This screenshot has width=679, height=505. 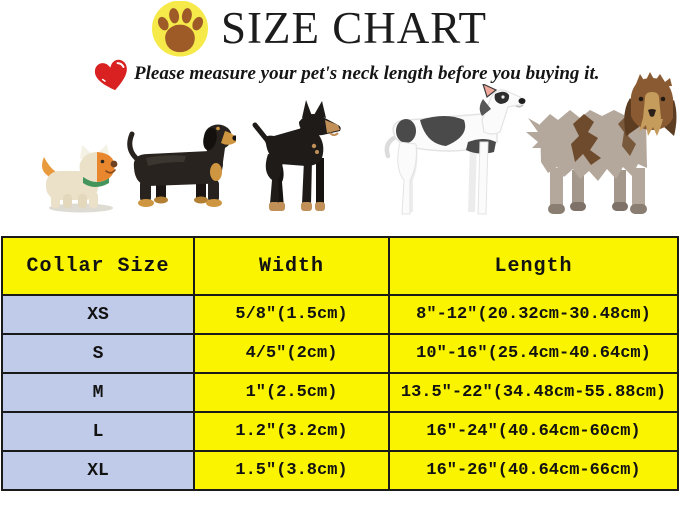 I want to click on table-row-xl: XL 1.5"(3.8cm) 16"-26"(40.64cm-66cm), so click(x=340, y=470).